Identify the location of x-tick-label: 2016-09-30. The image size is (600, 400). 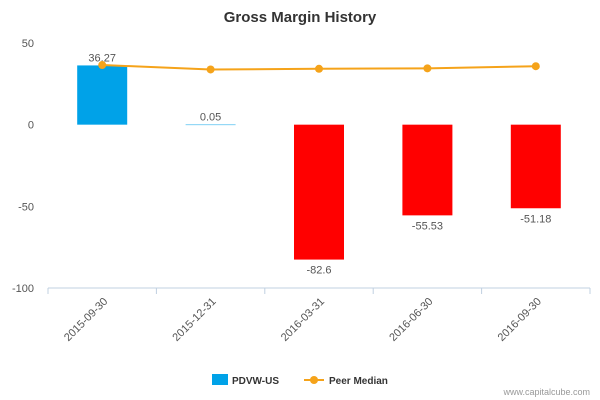
(520, 320).